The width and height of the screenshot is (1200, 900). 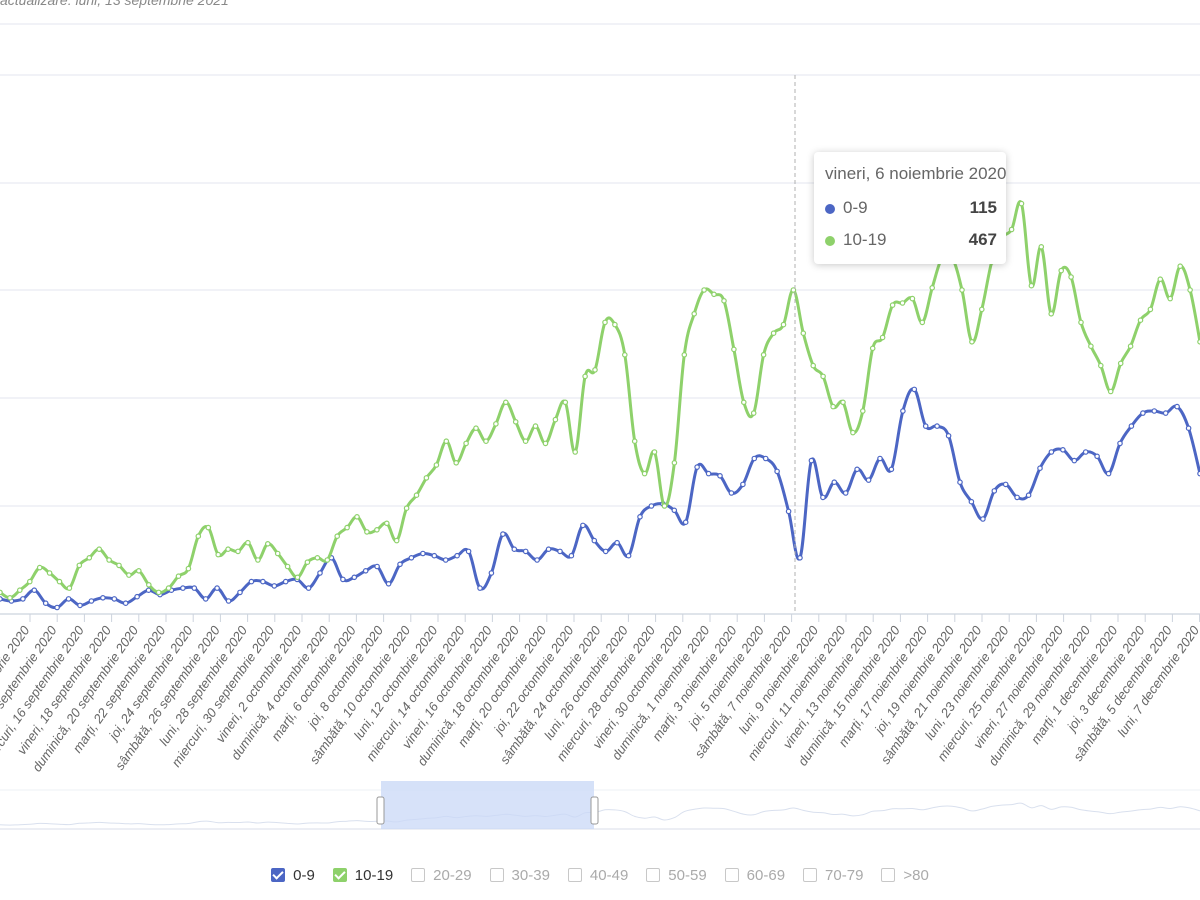 I want to click on navigator-grip, so click(x=487, y=786).